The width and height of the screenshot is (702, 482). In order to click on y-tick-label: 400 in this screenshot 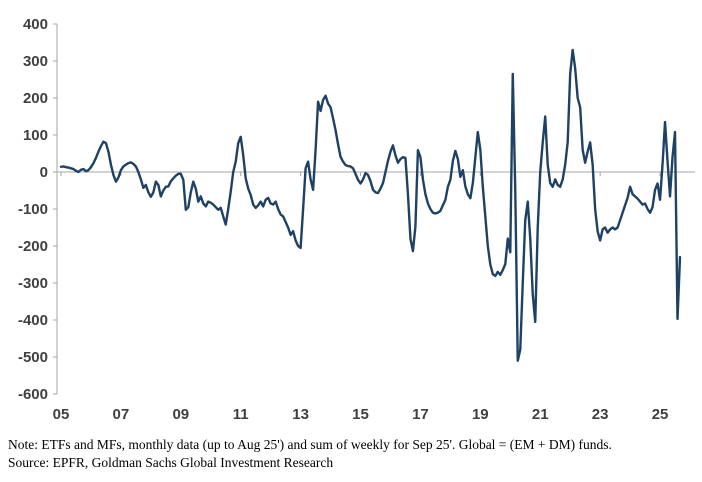, I will do `click(35, 24)`.